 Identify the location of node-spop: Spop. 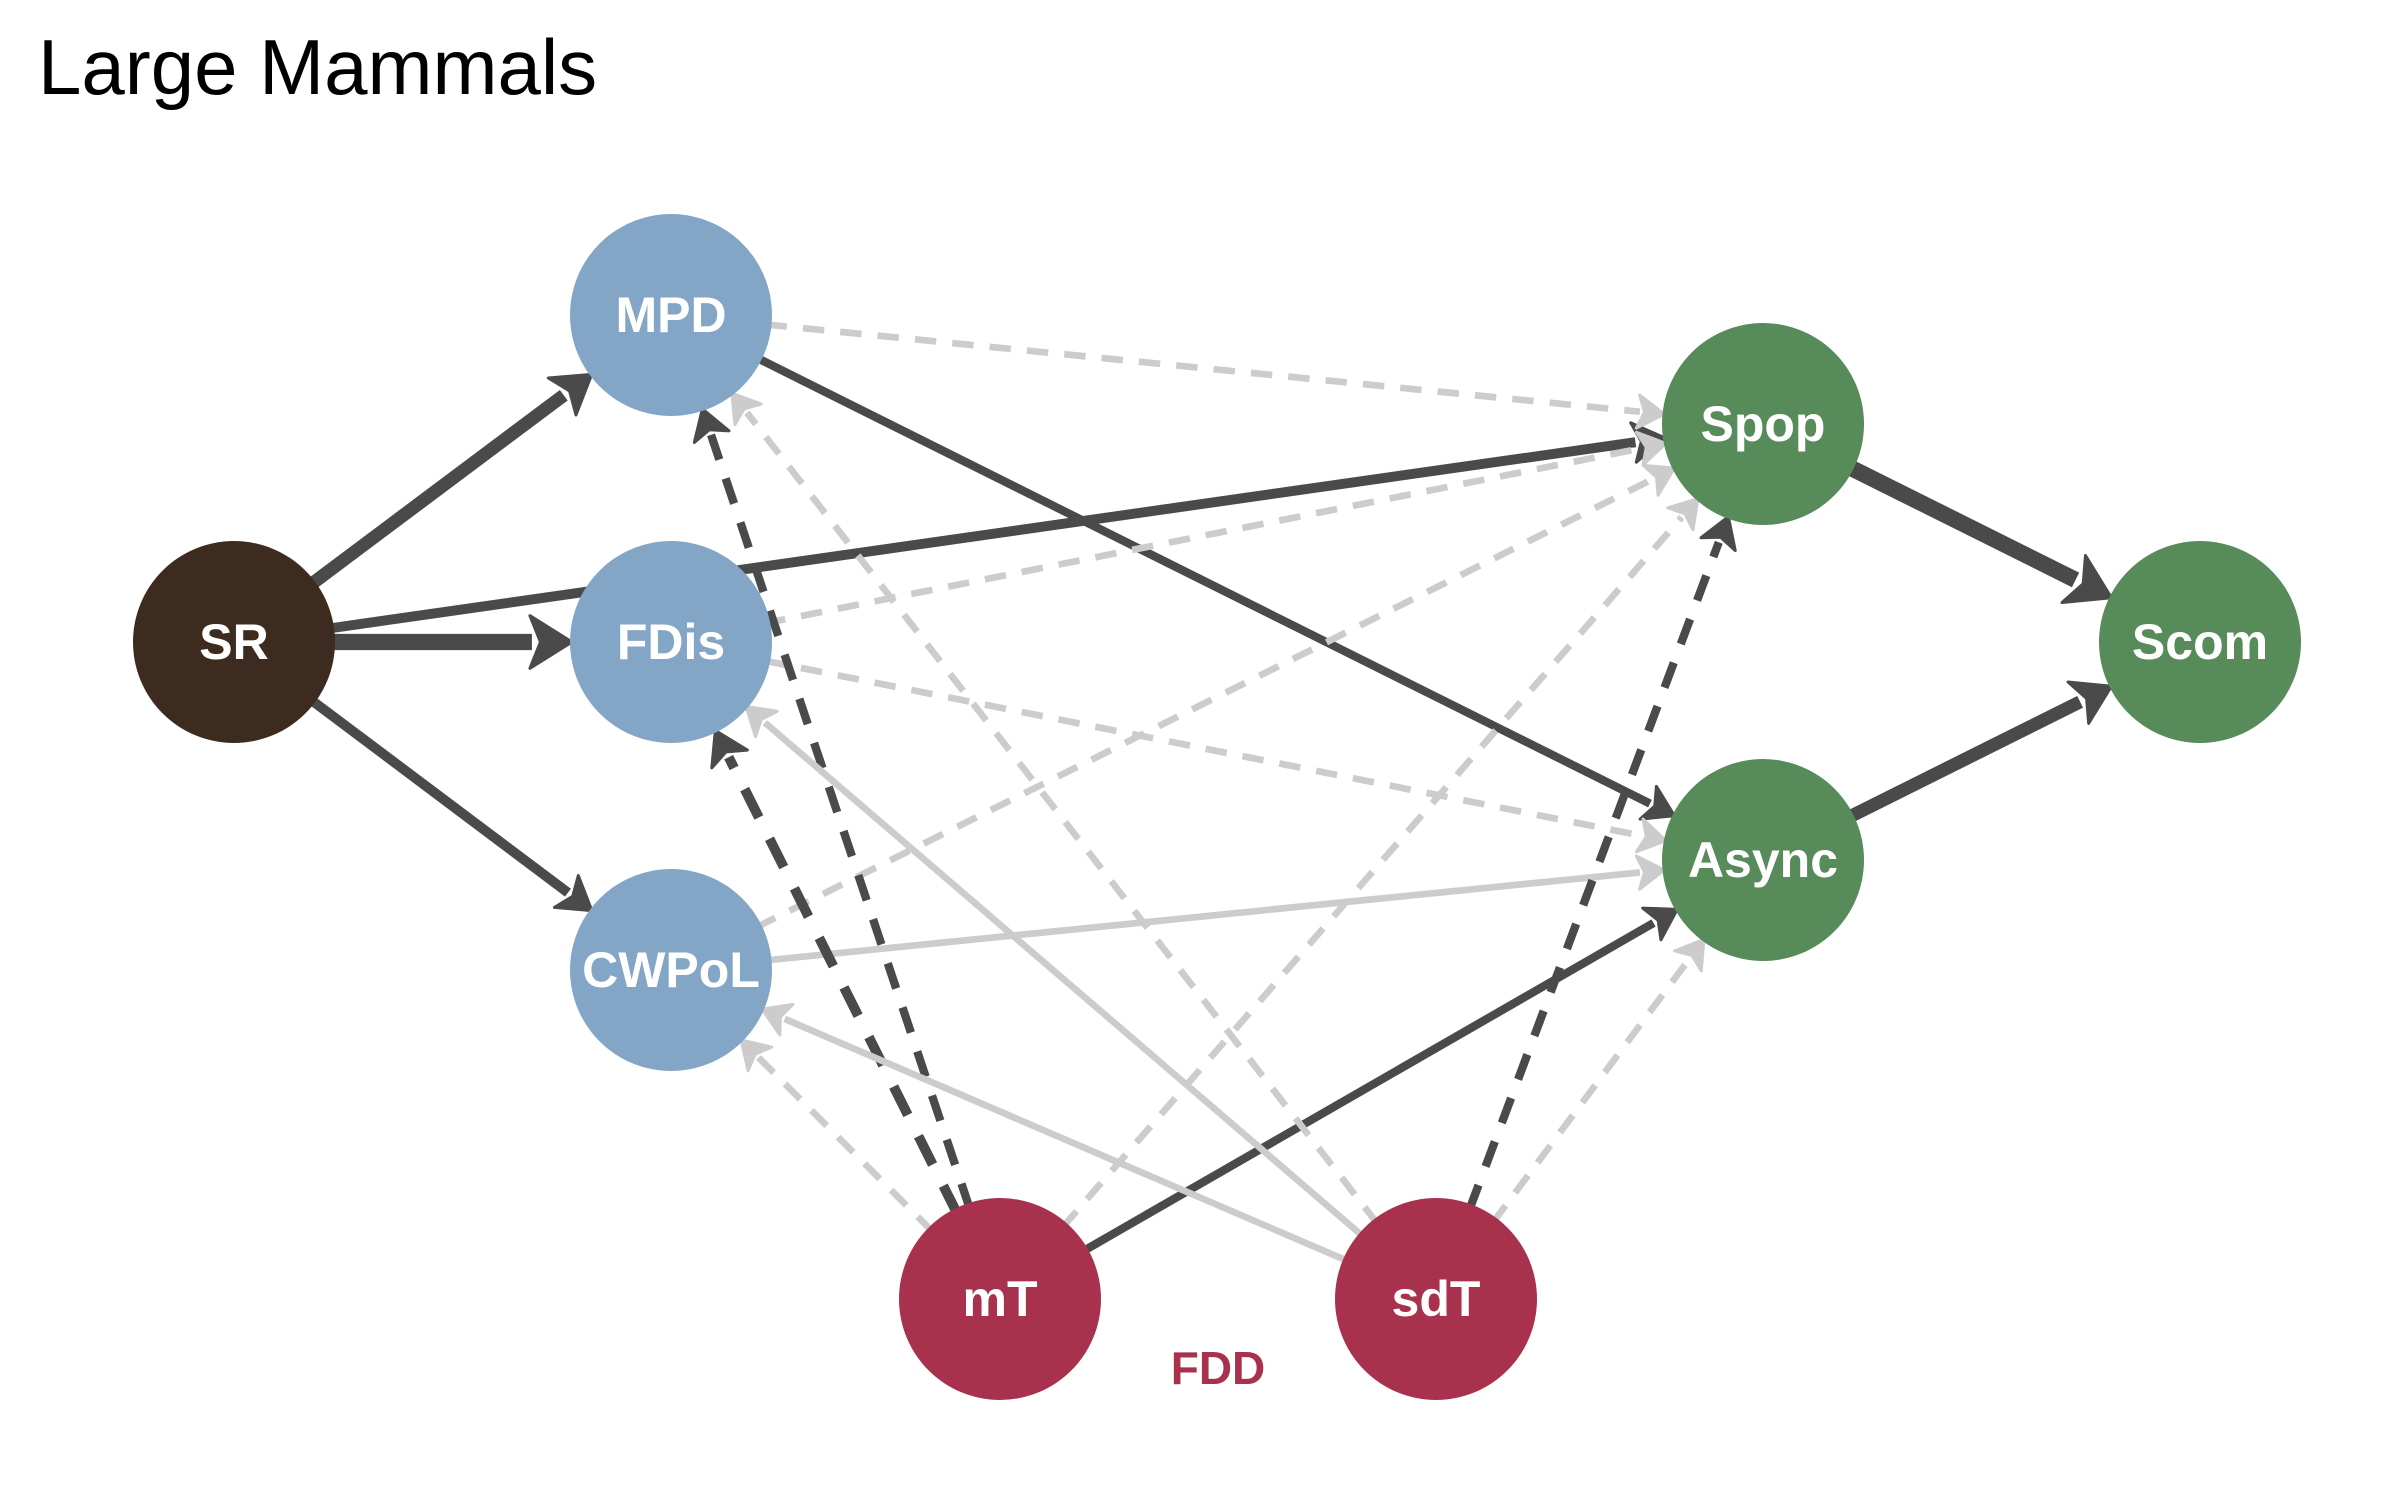
(1763, 424).